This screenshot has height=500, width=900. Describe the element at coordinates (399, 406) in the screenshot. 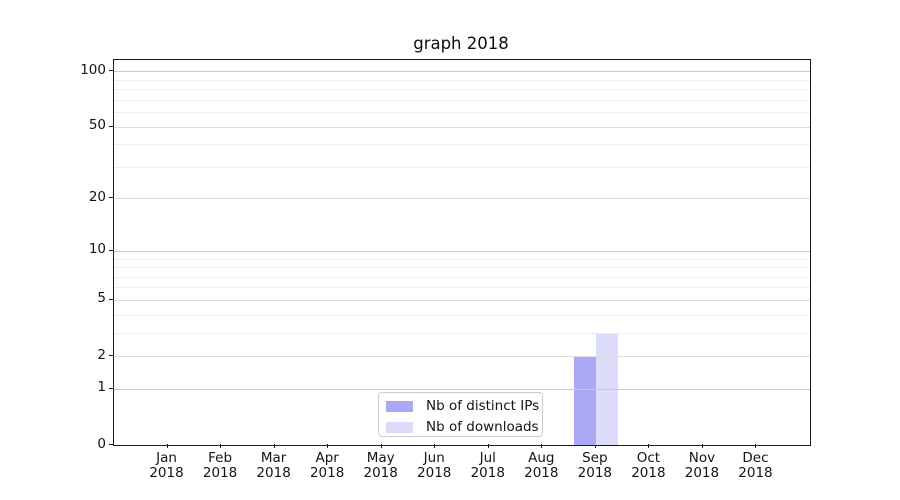

I see `legend-swatch-distinct-ips` at that location.